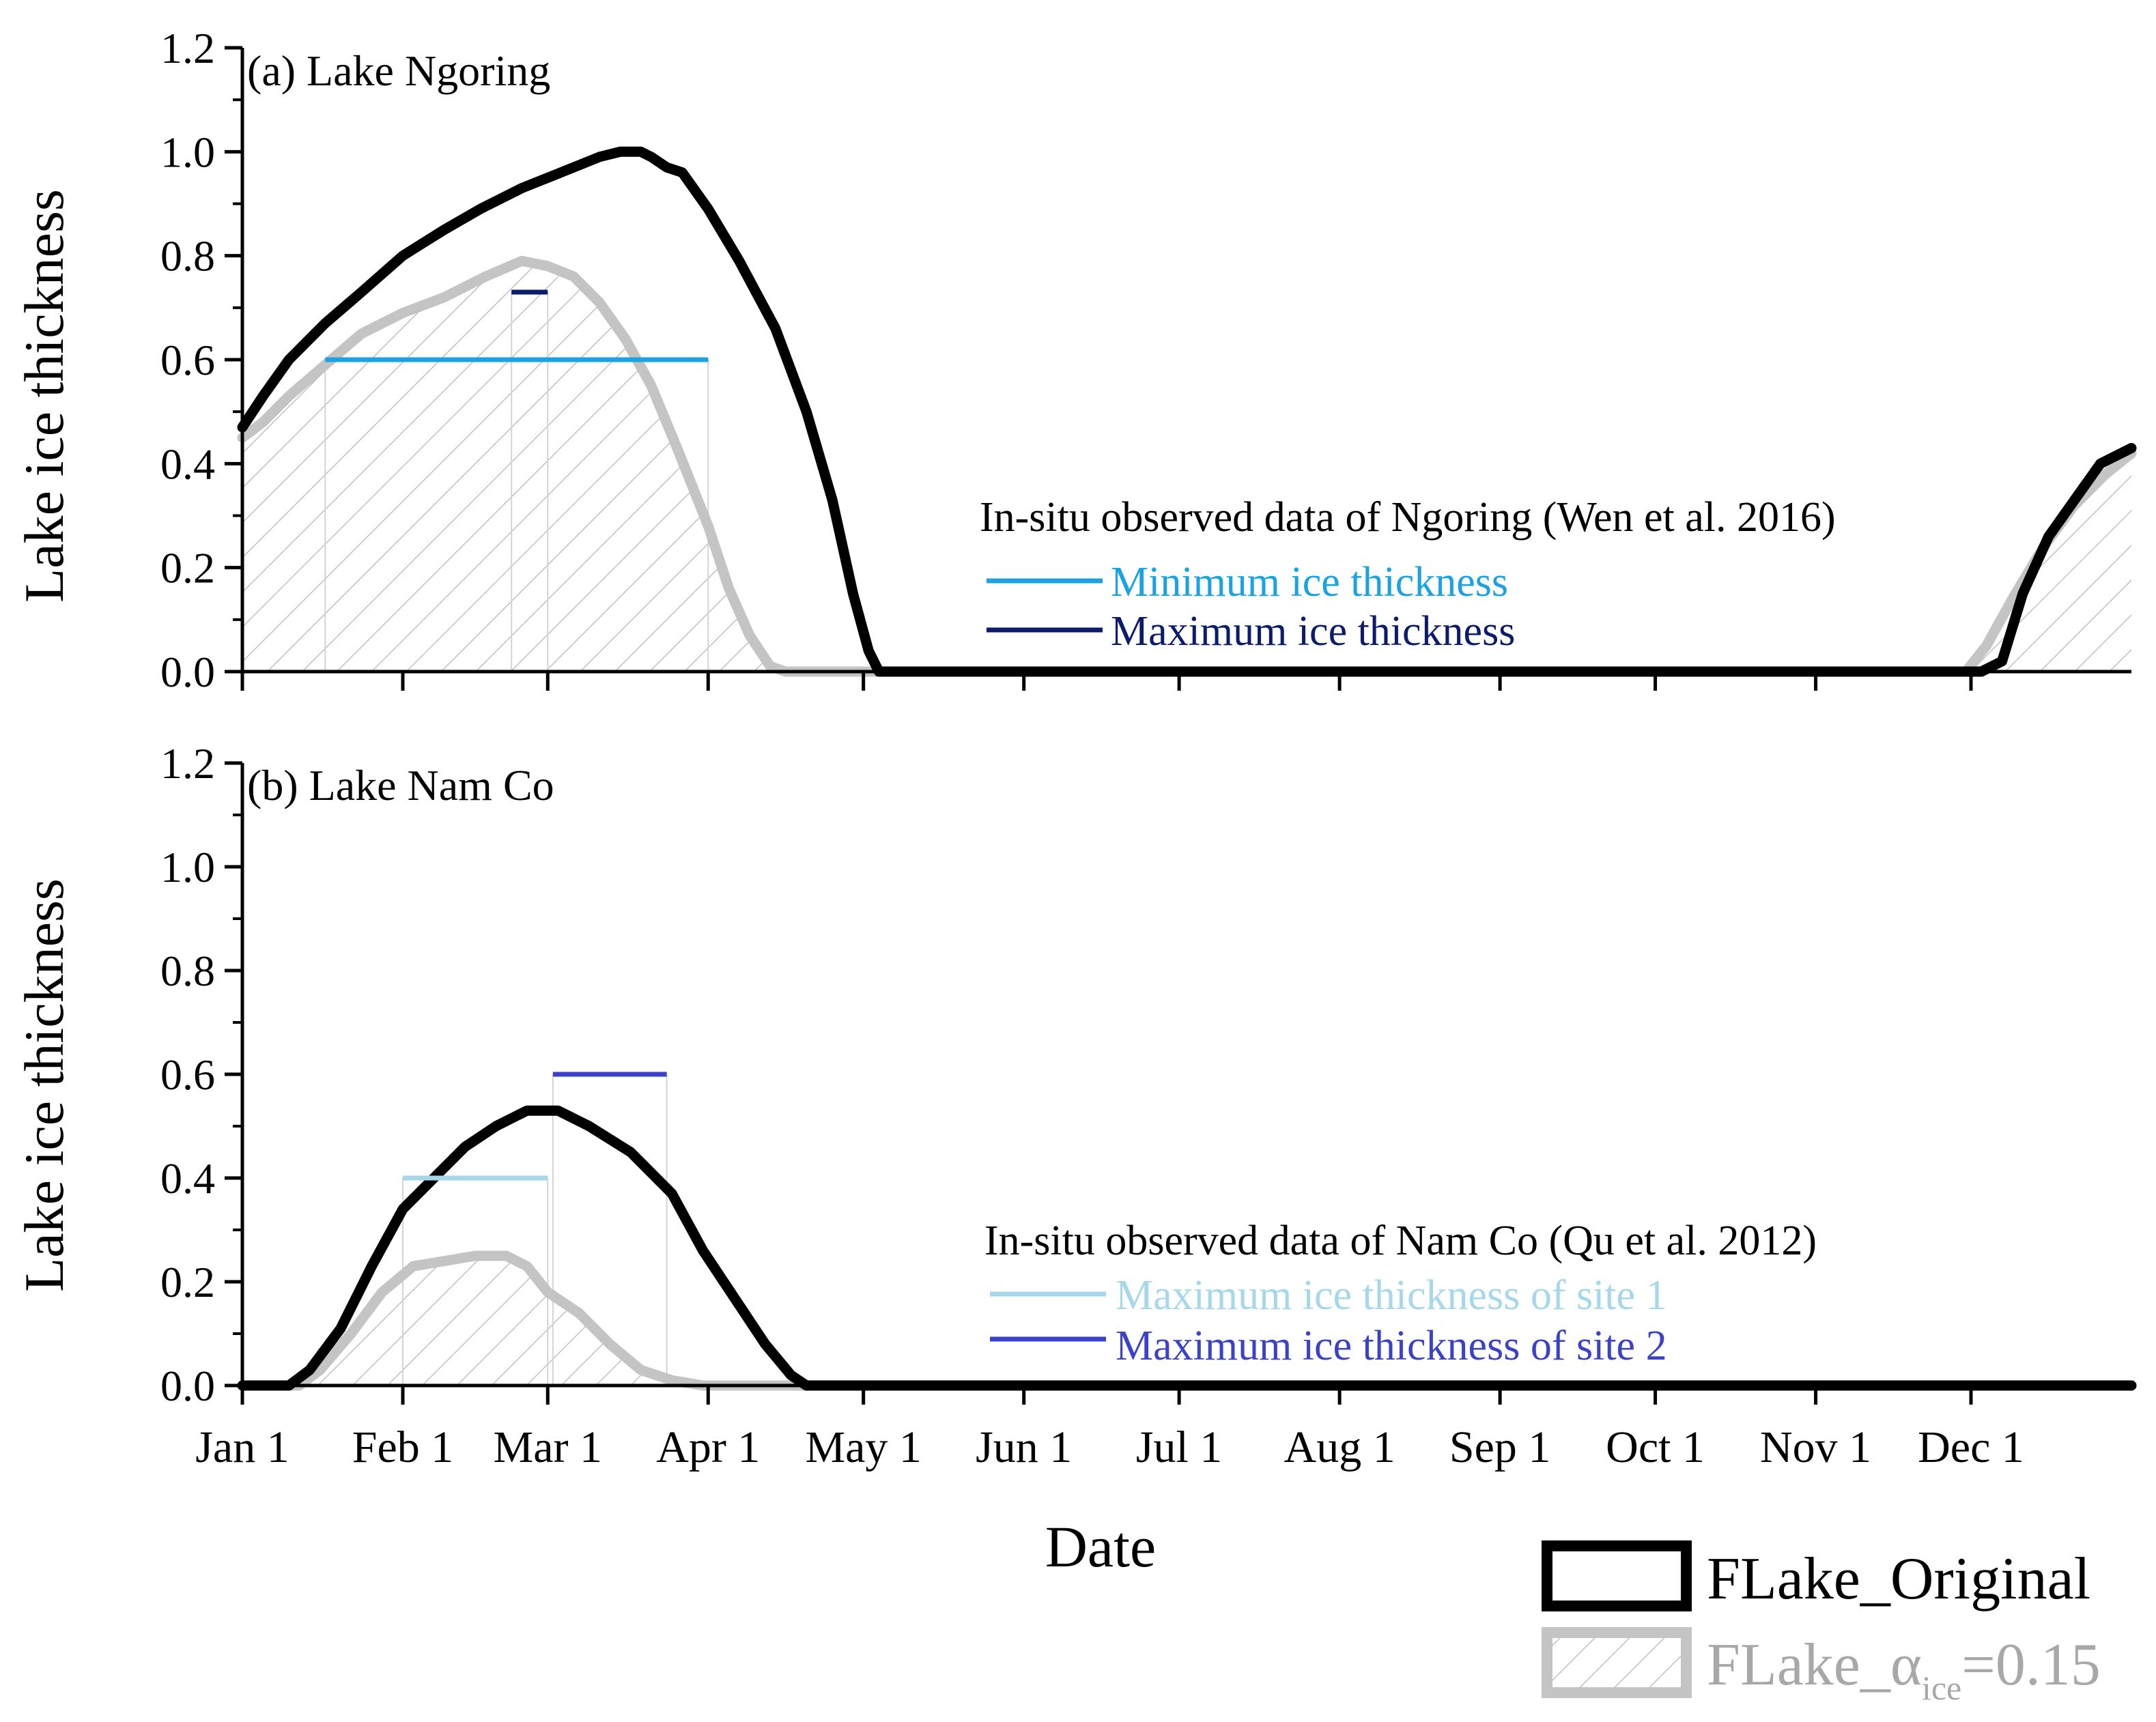  What do you see at coordinates (1309, 582) in the screenshot?
I see `legend-label-min-ice-a: Minimum ice thickness` at bounding box center [1309, 582].